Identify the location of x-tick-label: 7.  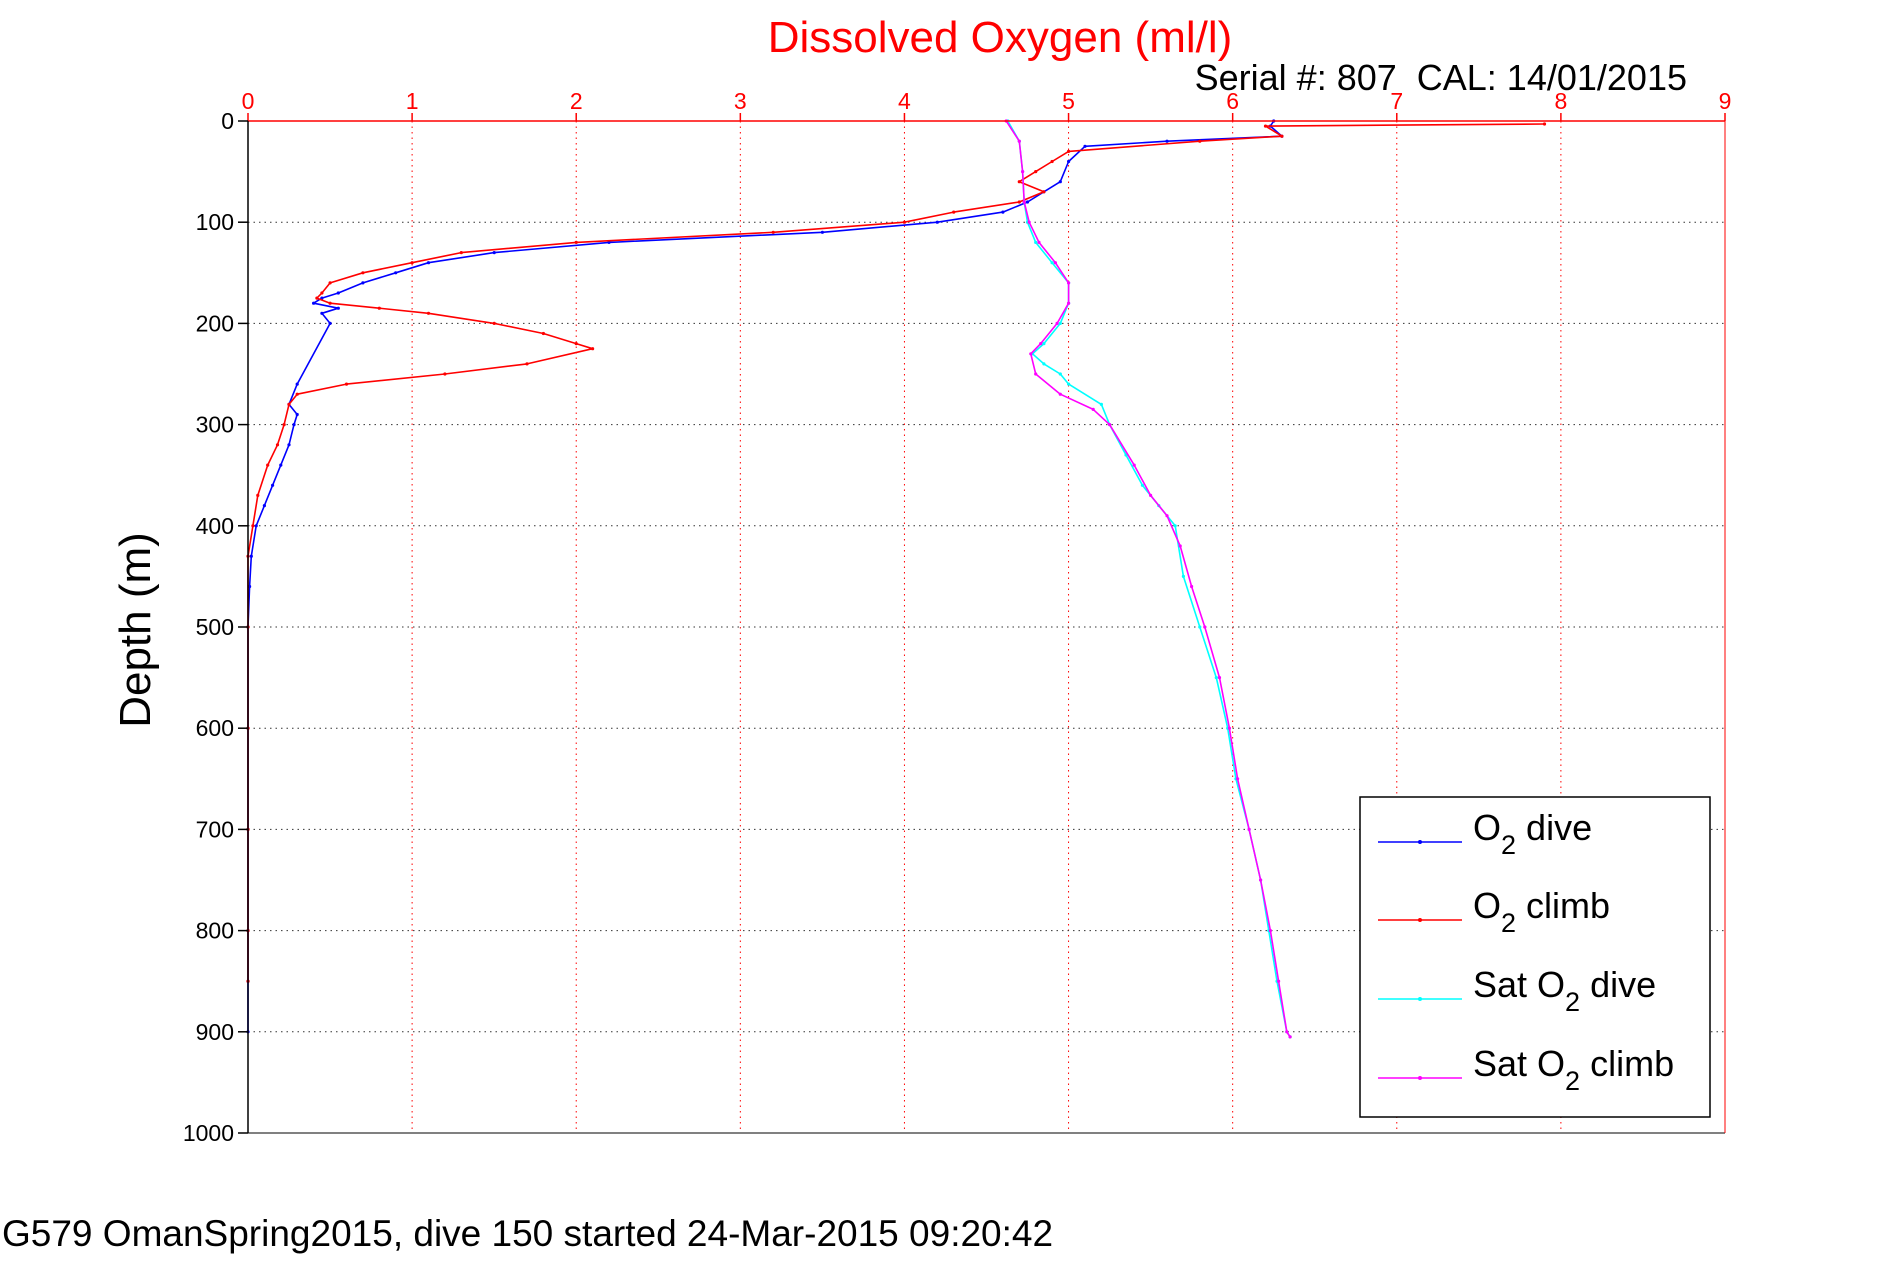
(1396, 101).